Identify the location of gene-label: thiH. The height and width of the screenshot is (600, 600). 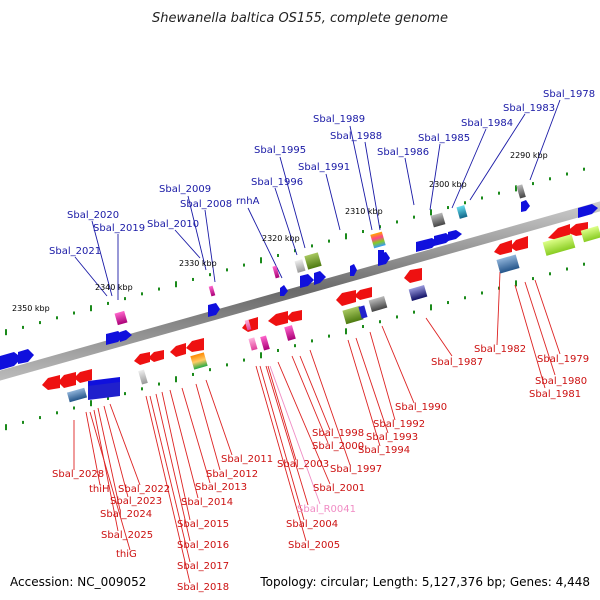
(99, 489).